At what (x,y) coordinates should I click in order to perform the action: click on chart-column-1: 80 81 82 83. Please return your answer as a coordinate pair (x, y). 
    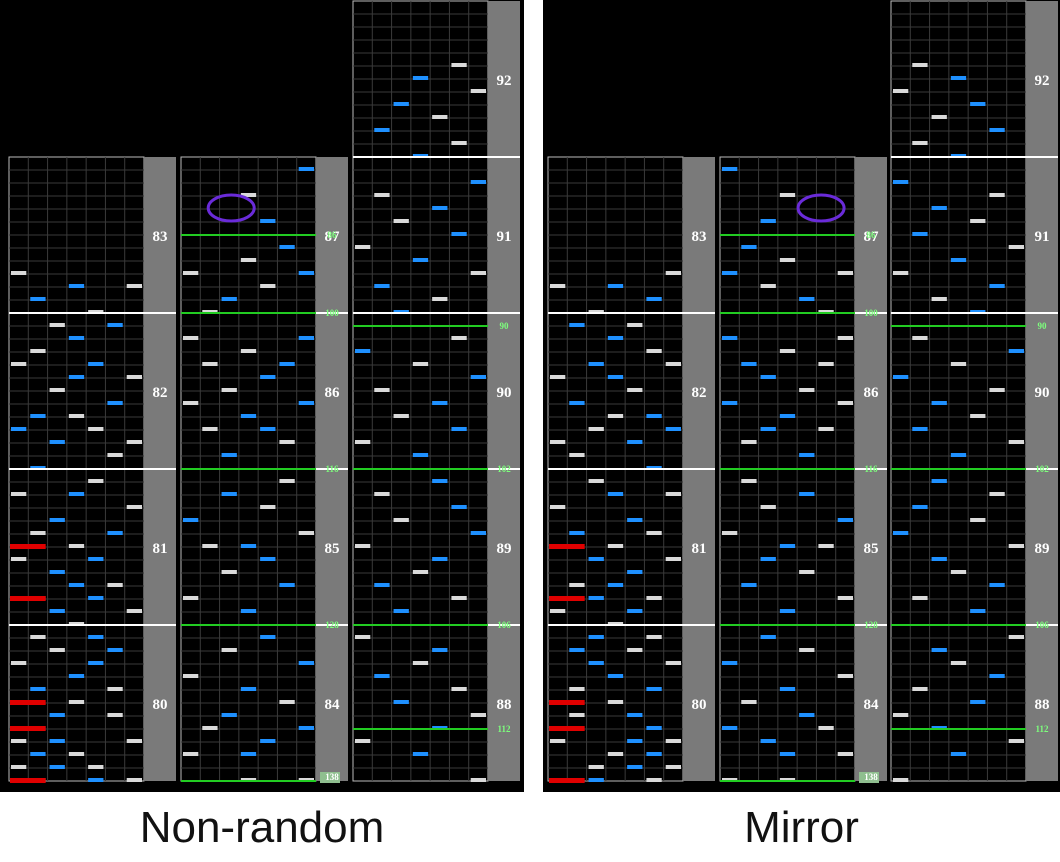
    Looking at the image, I should click on (92, 469).